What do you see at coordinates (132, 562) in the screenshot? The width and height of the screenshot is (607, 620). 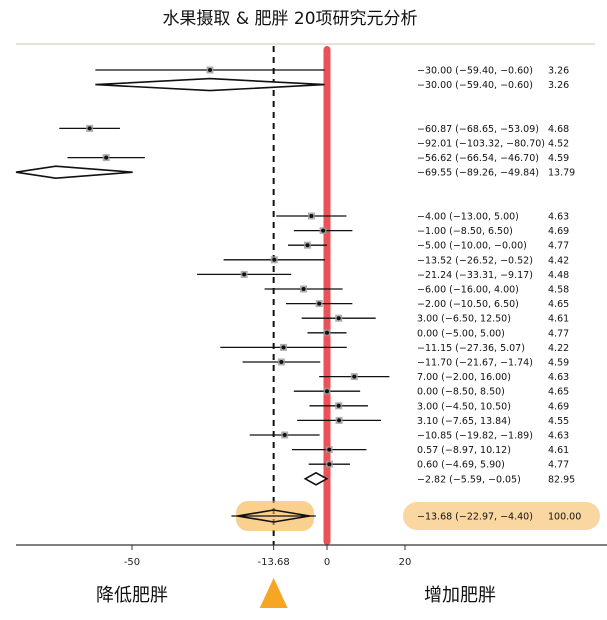 I see `x-tick-label: -50` at bounding box center [132, 562].